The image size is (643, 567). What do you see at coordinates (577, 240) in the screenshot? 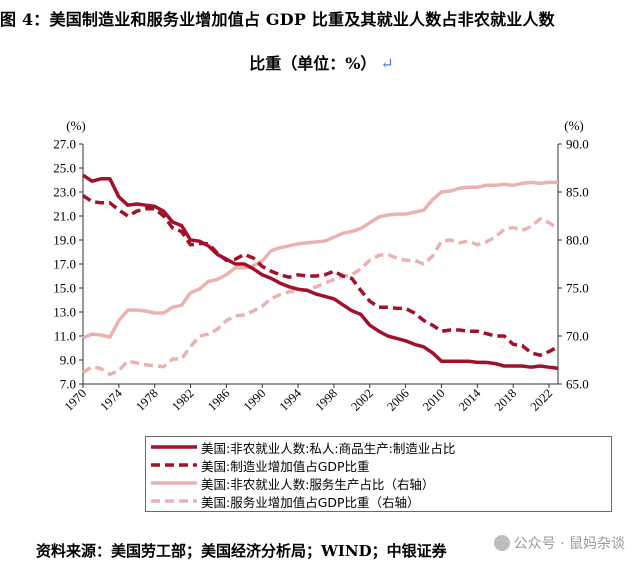
I see `right-tick-label: 80.0` at bounding box center [577, 240].